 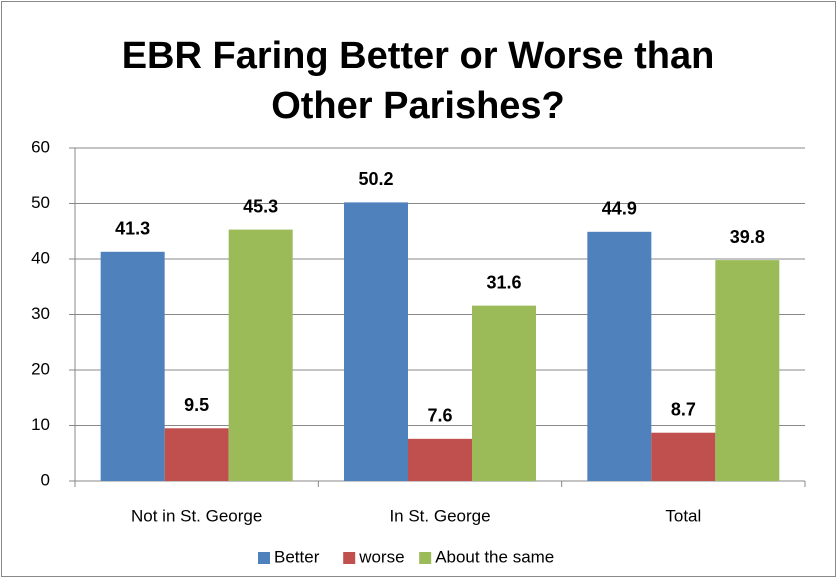 I want to click on legend-label: About the same, so click(x=494, y=556).